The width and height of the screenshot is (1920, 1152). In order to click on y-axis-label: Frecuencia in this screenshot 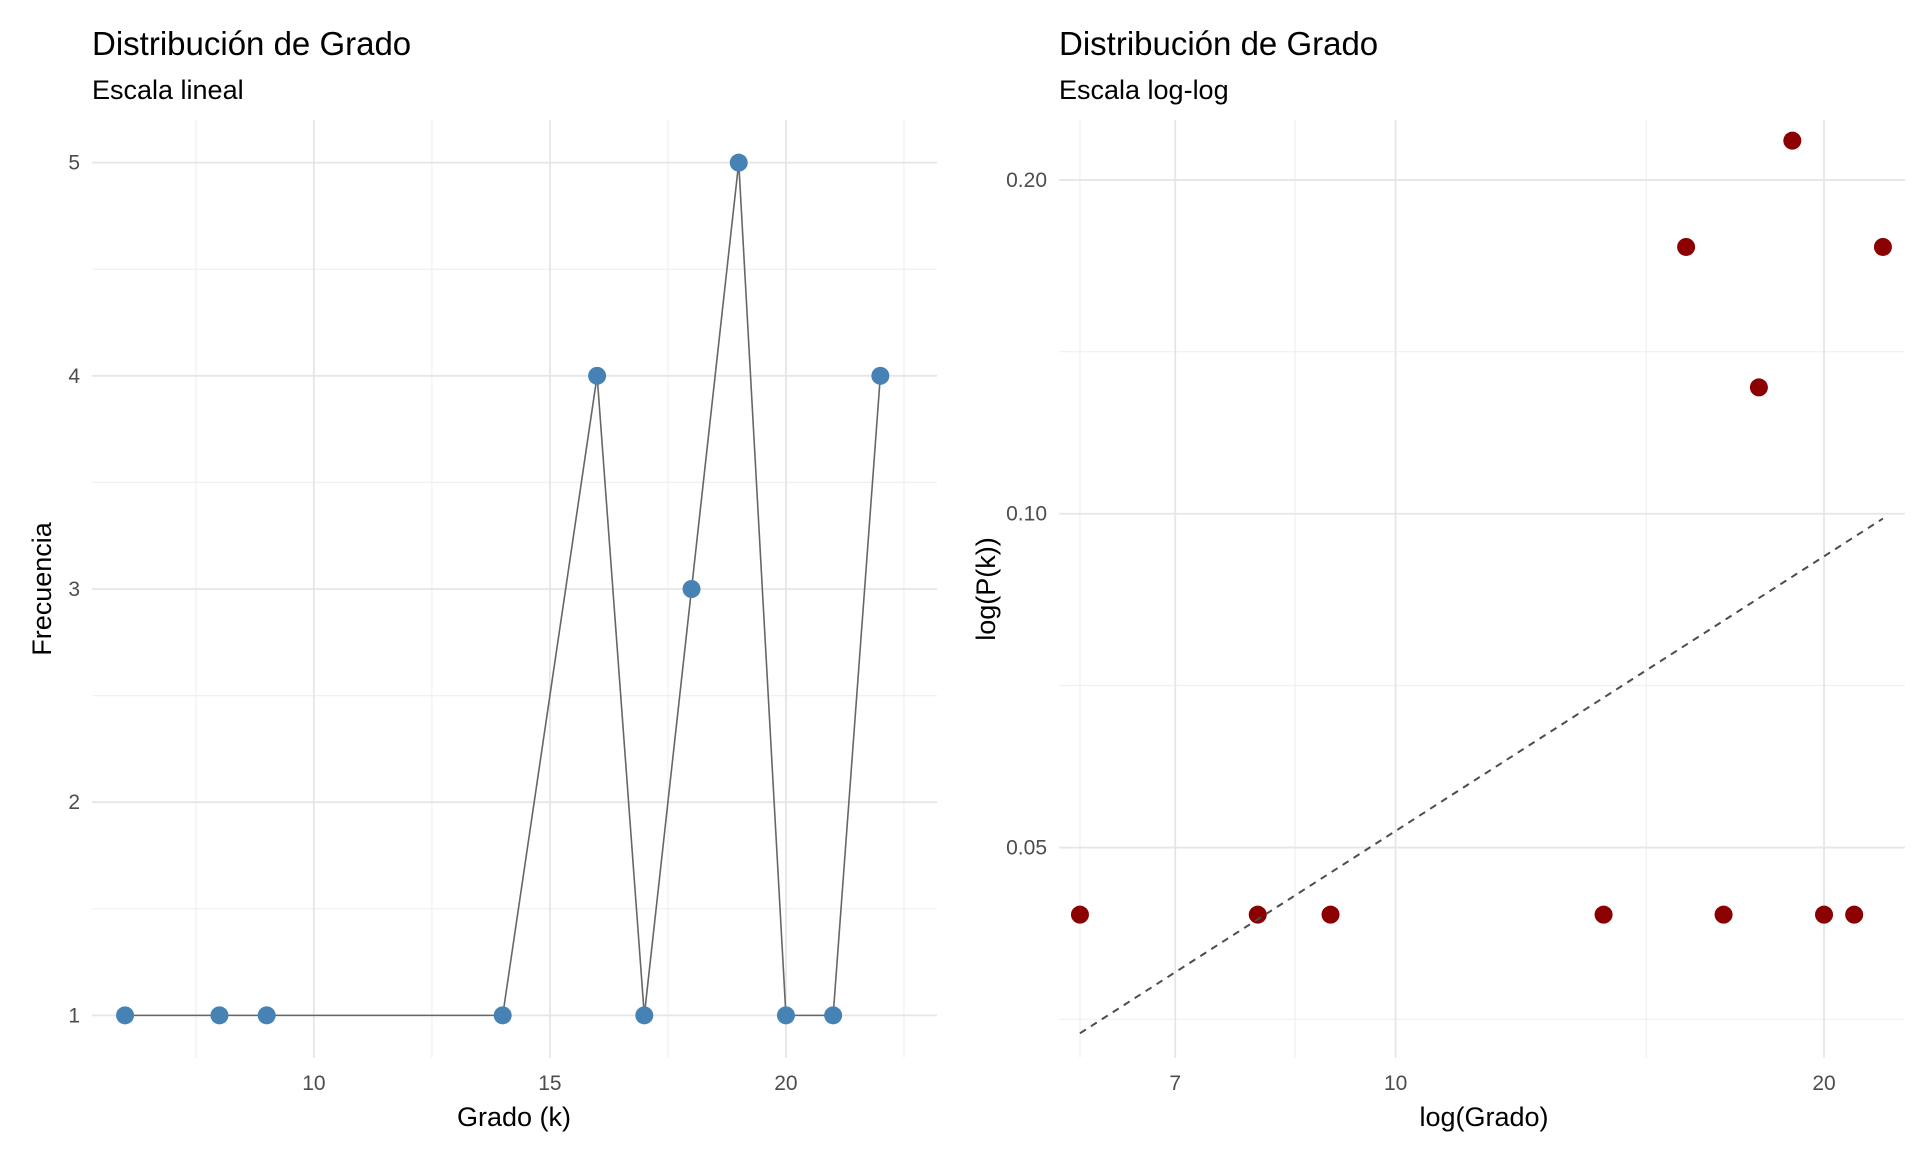, I will do `click(42, 588)`.